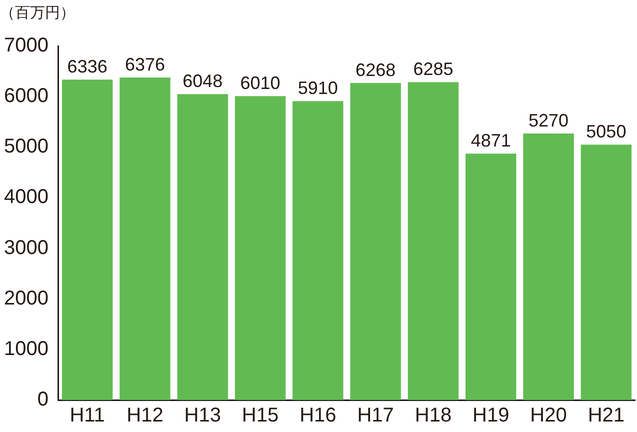 The height and width of the screenshot is (432, 637). Describe the element at coordinates (26, 298) in the screenshot. I see `y-tick-label: 2000` at that location.